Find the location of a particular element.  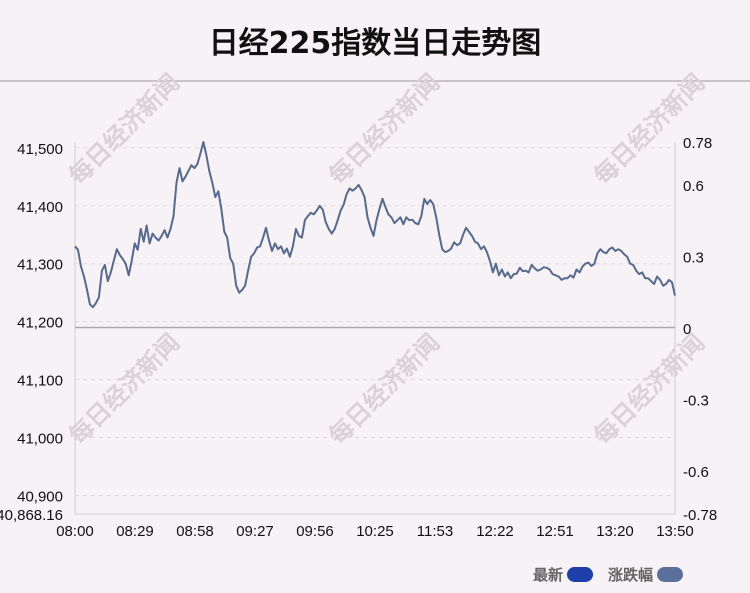

legend-item-change: 涨跌幅 is located at coordinates (646, 574).